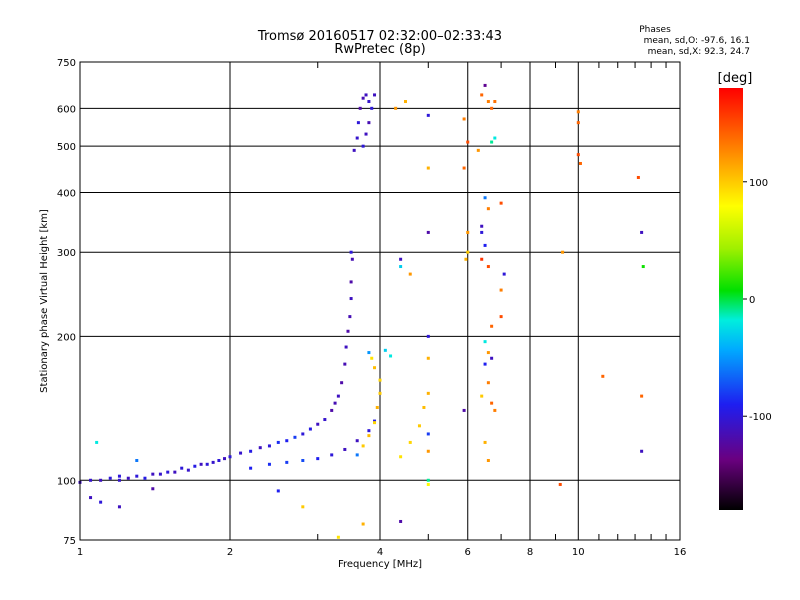  I want to click on stats-o-line: mean, sd,O: -97.6, 16.1, so click(697, 41).